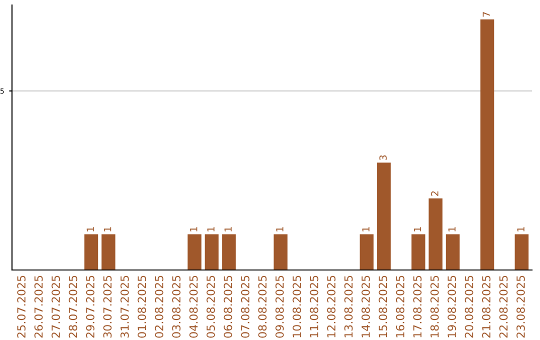 The width and height of the screenshot is (540, 340). Describe the element at coordinates (331, 307) in the screenshot. I see `x-tick-label: 12.08.2025` at that location.